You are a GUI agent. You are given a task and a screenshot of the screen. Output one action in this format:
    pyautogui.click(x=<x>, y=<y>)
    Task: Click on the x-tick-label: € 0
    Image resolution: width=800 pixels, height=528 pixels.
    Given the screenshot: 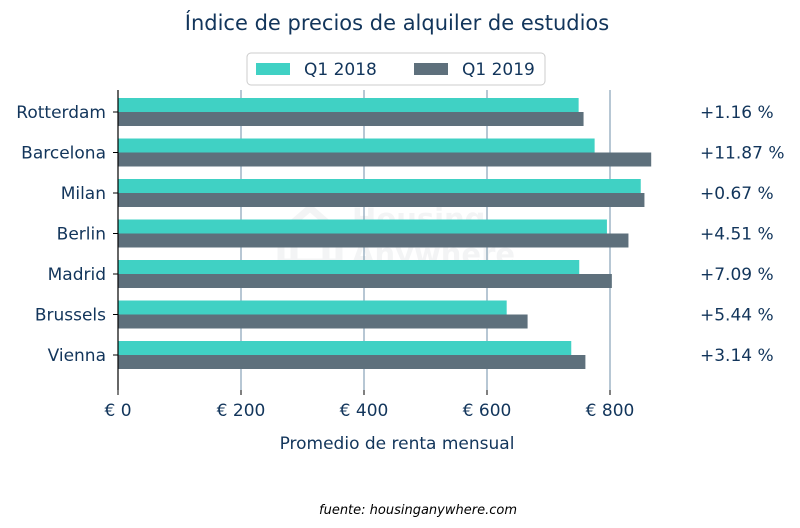 What is the action you would take?
    pyautogui.click(x=117, y=411)
    